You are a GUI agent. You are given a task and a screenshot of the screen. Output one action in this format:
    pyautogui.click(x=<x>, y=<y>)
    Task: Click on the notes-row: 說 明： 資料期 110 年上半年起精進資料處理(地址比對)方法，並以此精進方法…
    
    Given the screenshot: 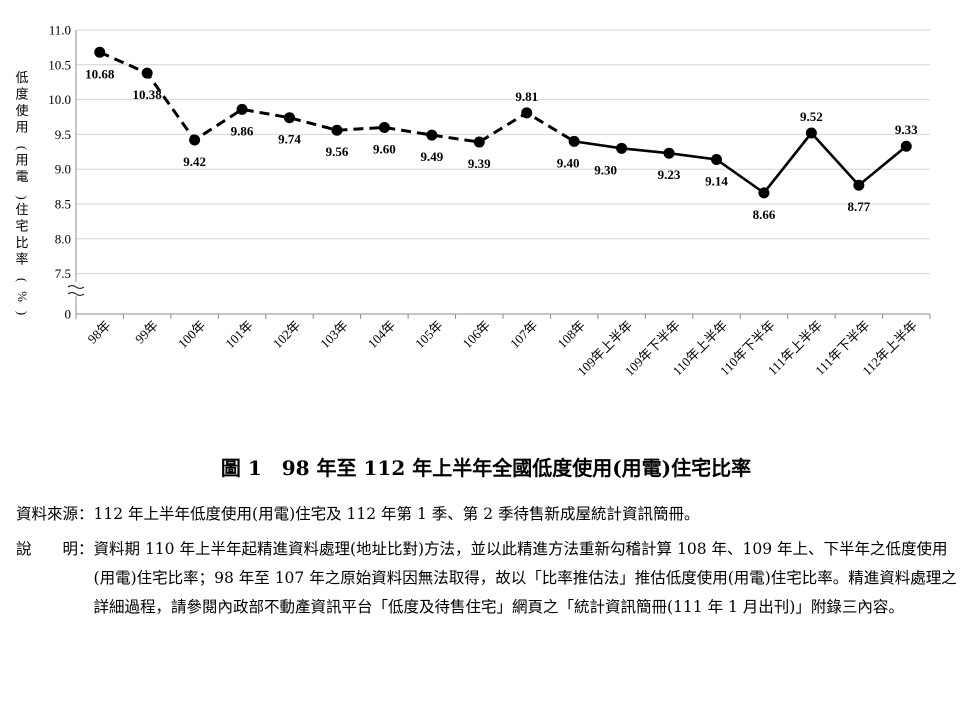 What is the action you would take?
    pyautogui.click(x=488, y=578)
    